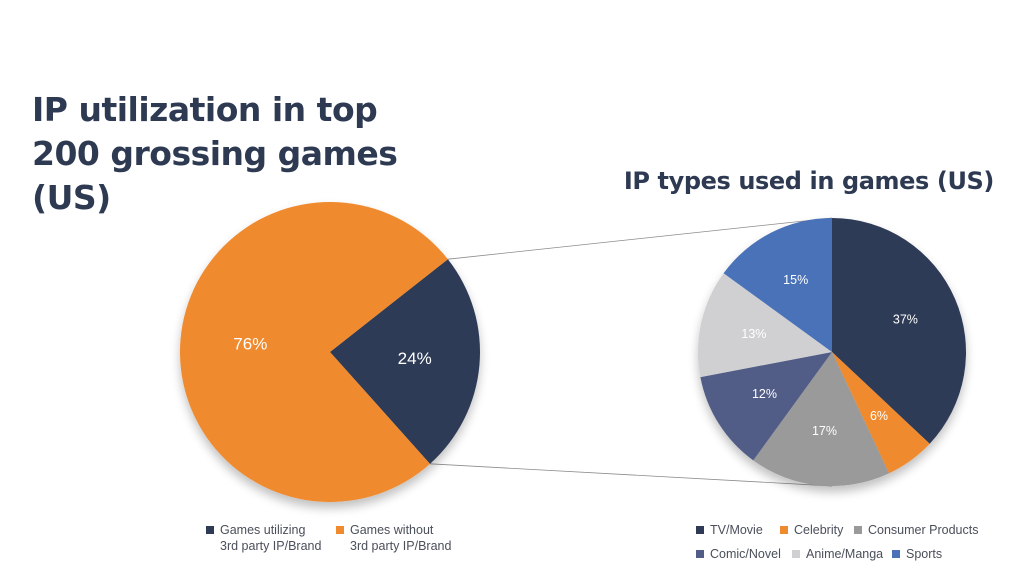 The height and width of the screenshot is (586, 1024). Describe the element at coordinates (753, 334) in the screenshot. I see `ip-types-label-anime-manga: 13%` at that location.